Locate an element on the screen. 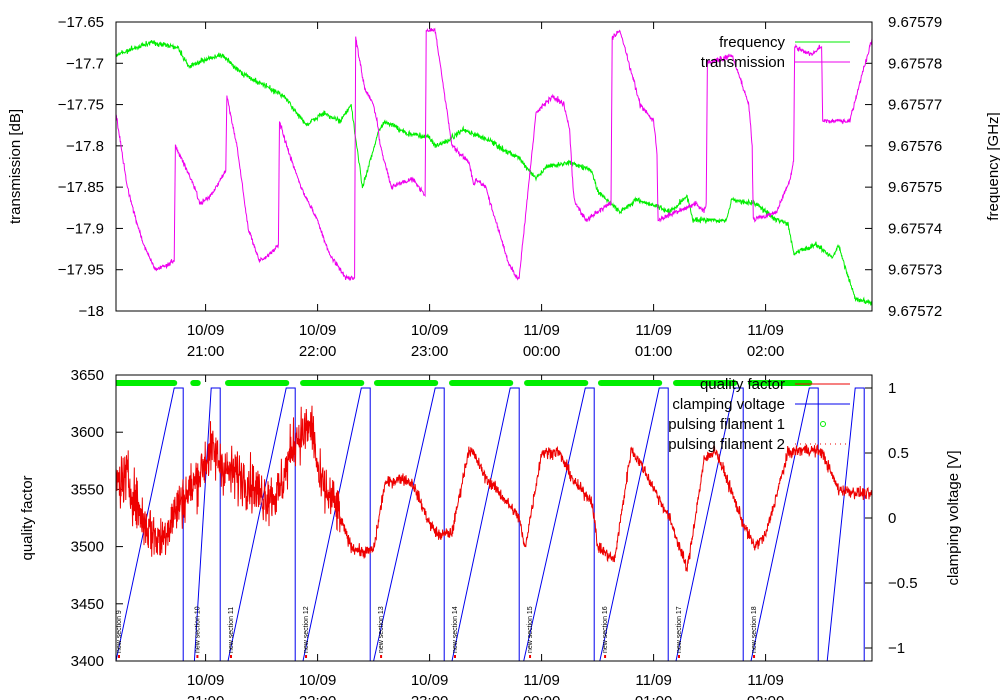 This screenshot has width=1000, height=700. section-label: new section 15 is located at coordinates (530, 629).